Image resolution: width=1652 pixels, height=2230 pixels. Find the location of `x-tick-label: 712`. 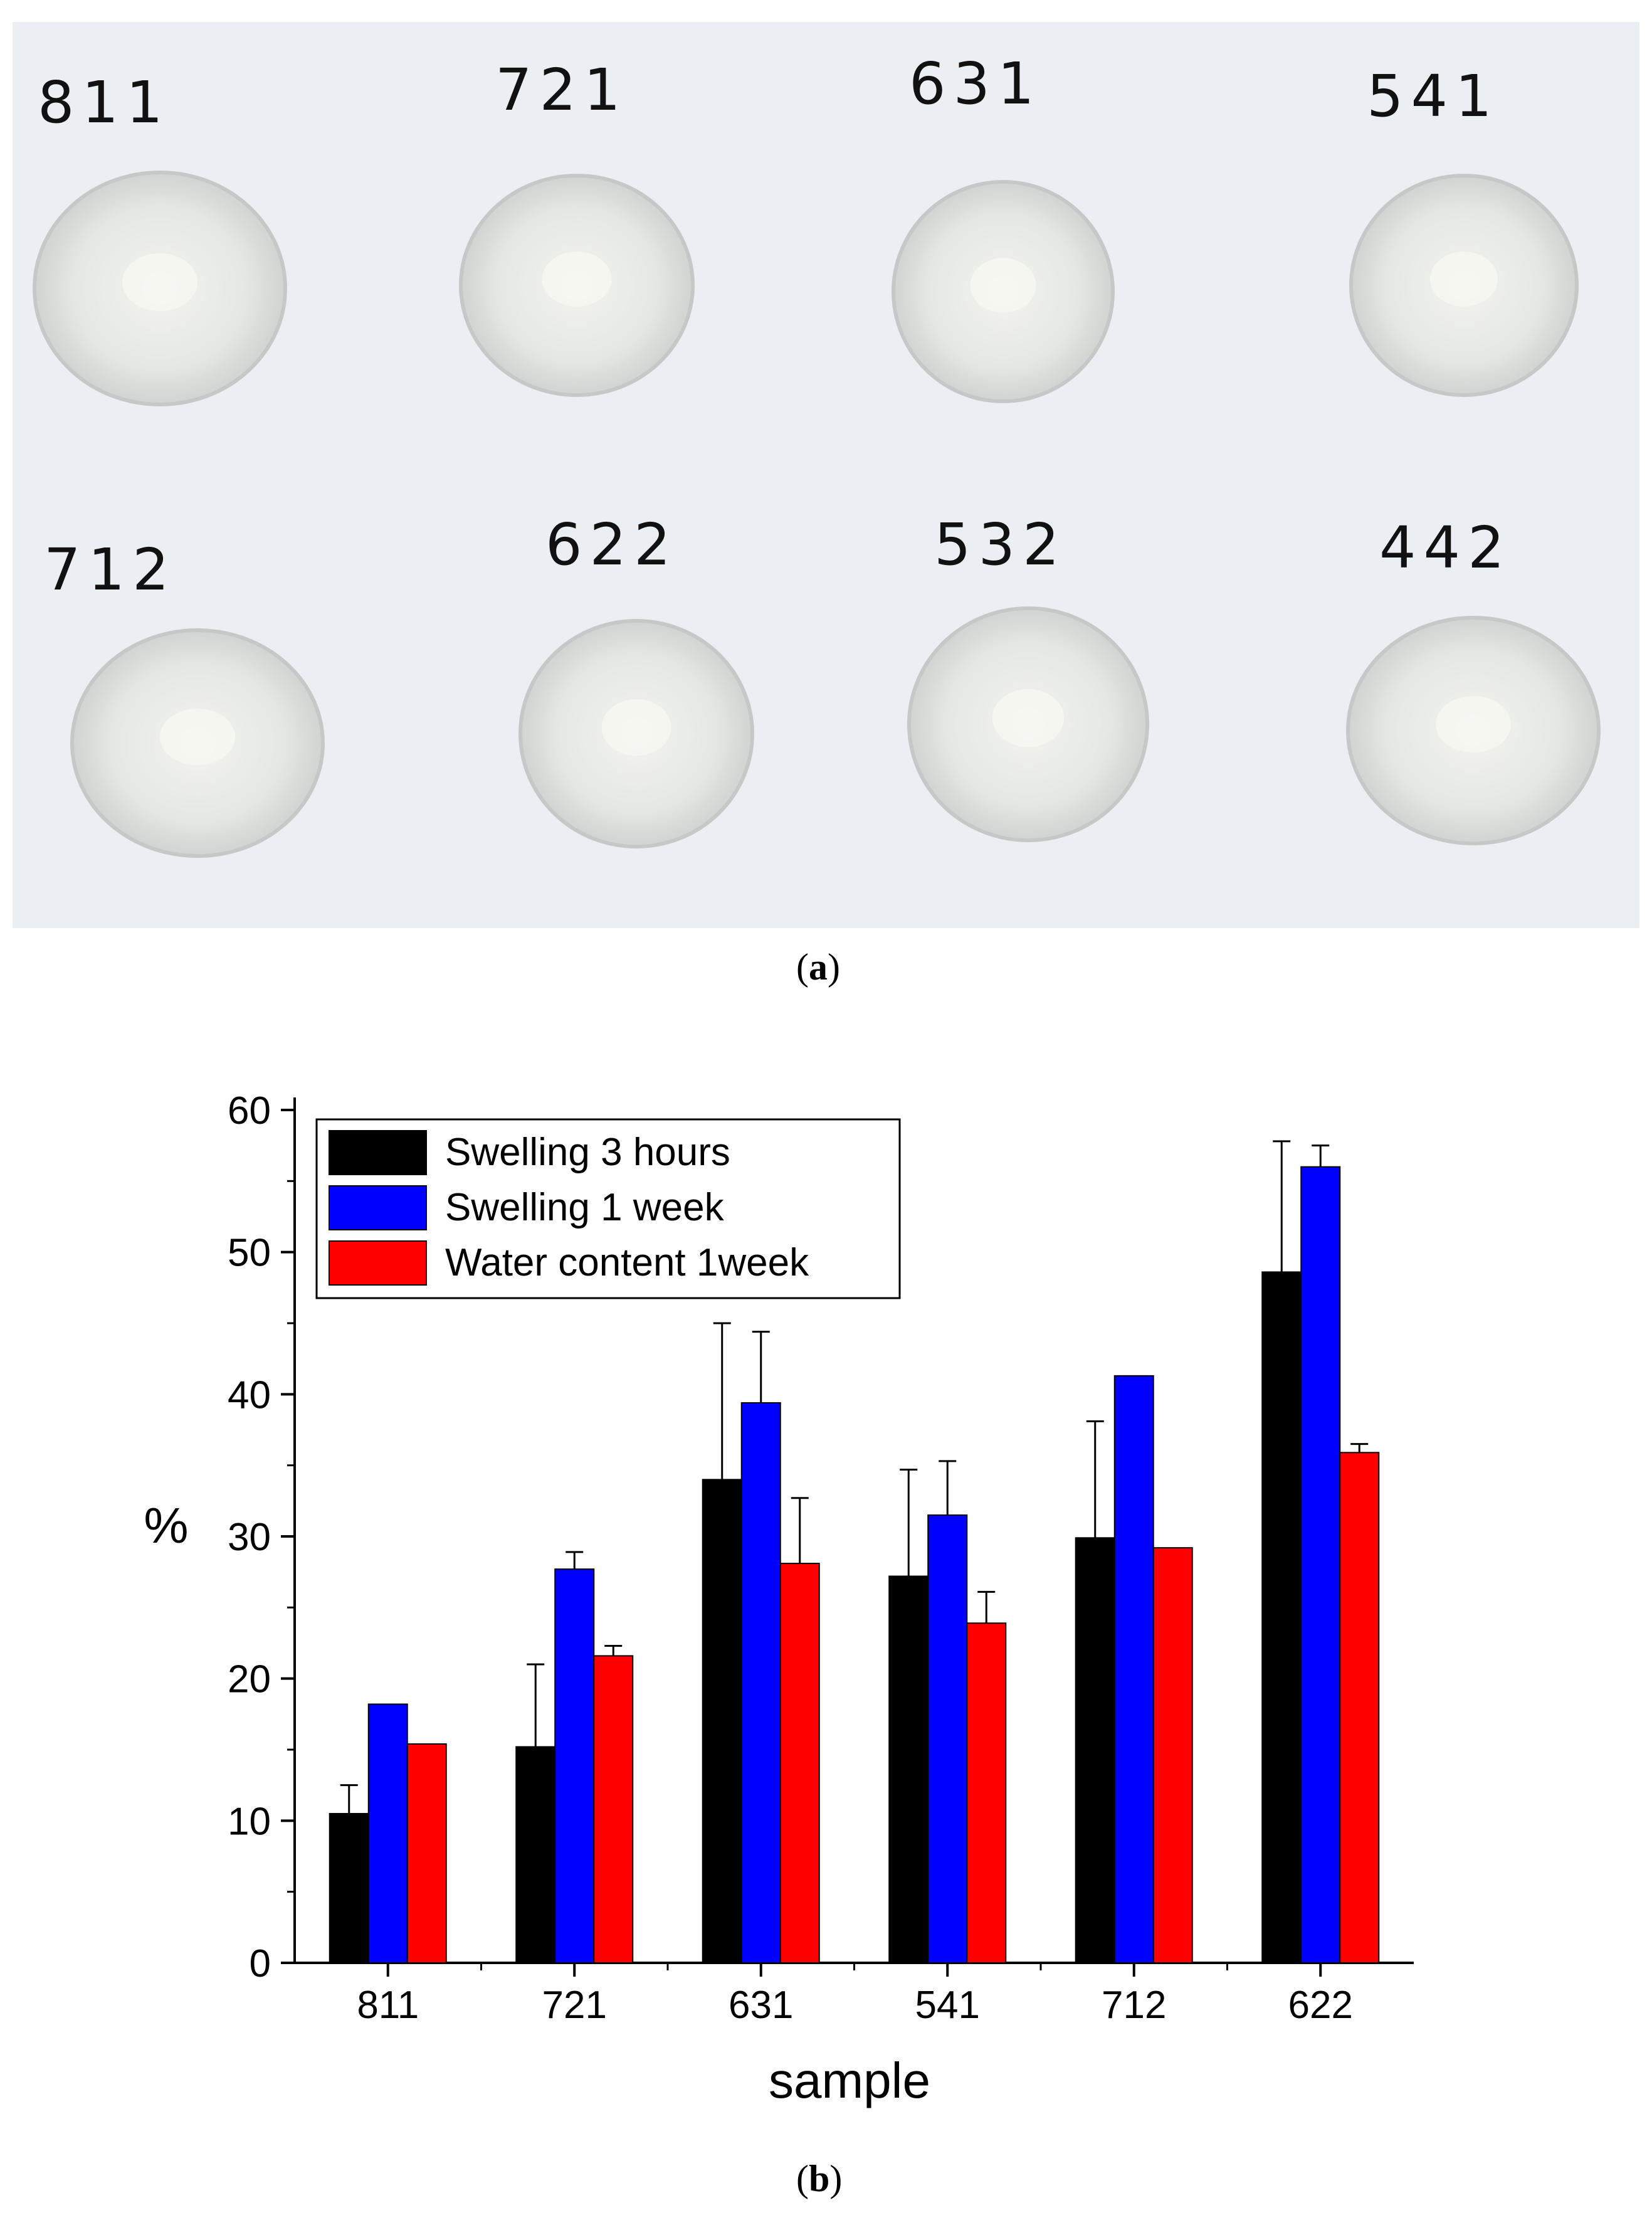

x-tick-label: 712 is located at coordinates (1134, 2005).